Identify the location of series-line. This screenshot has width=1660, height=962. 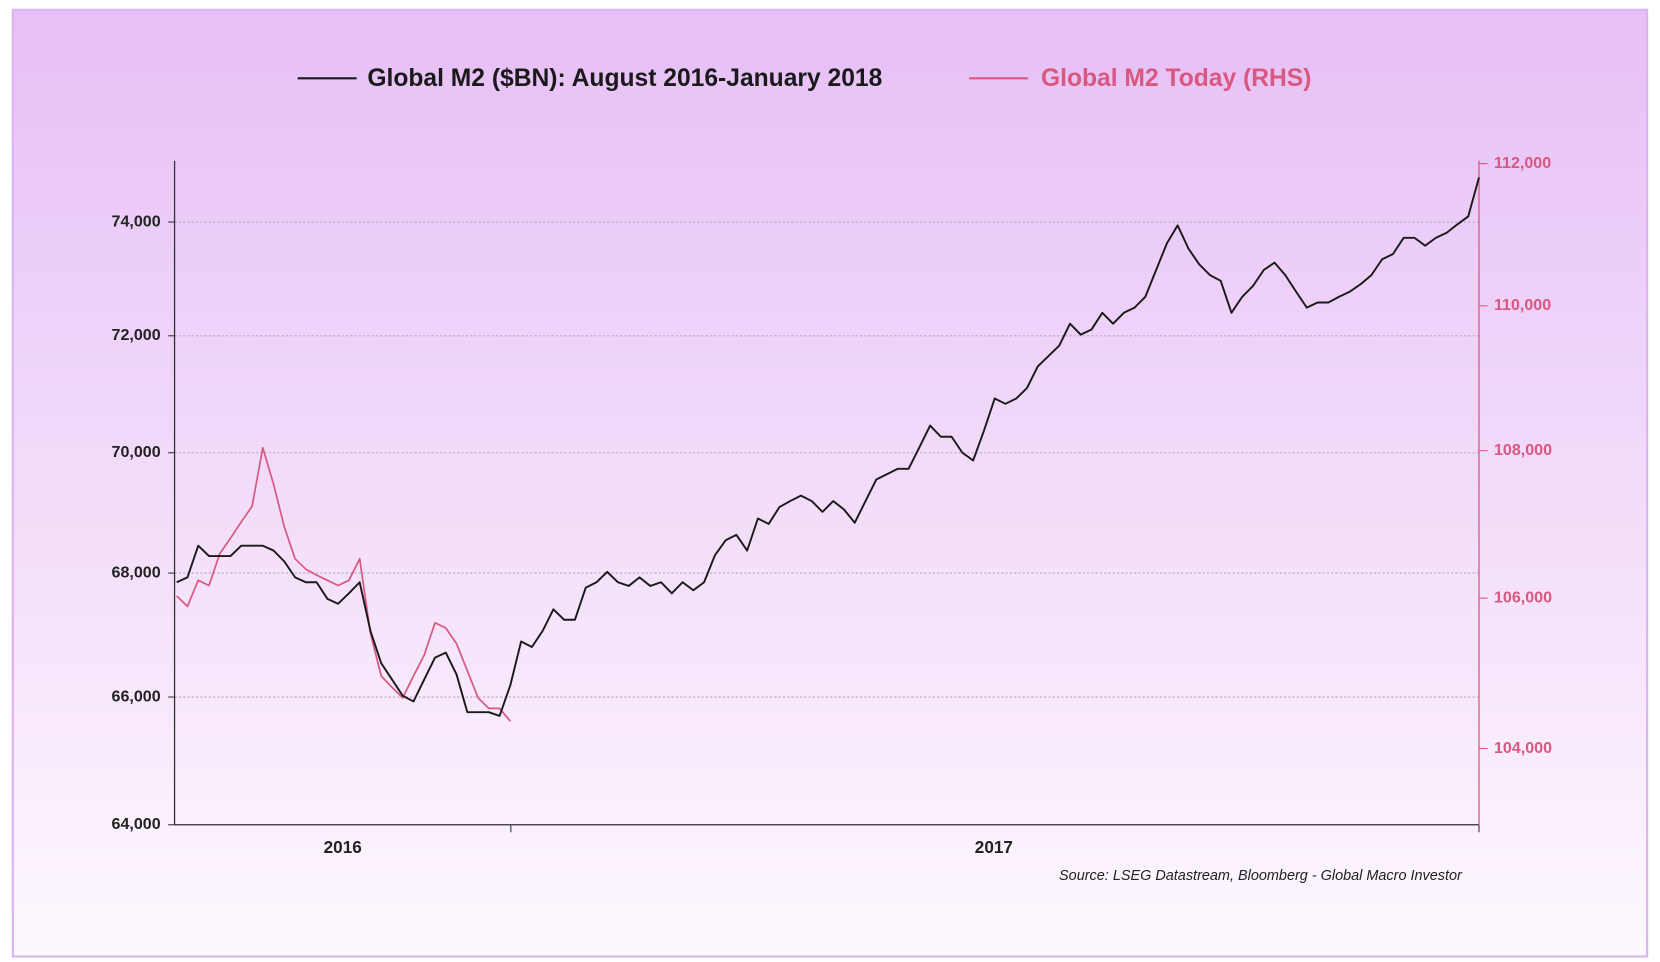
(344, 584).